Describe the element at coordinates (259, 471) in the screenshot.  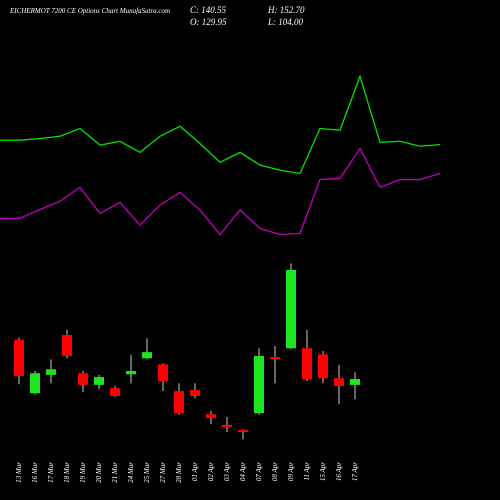
I see `x-tick-label: 07 Apr` at that location.